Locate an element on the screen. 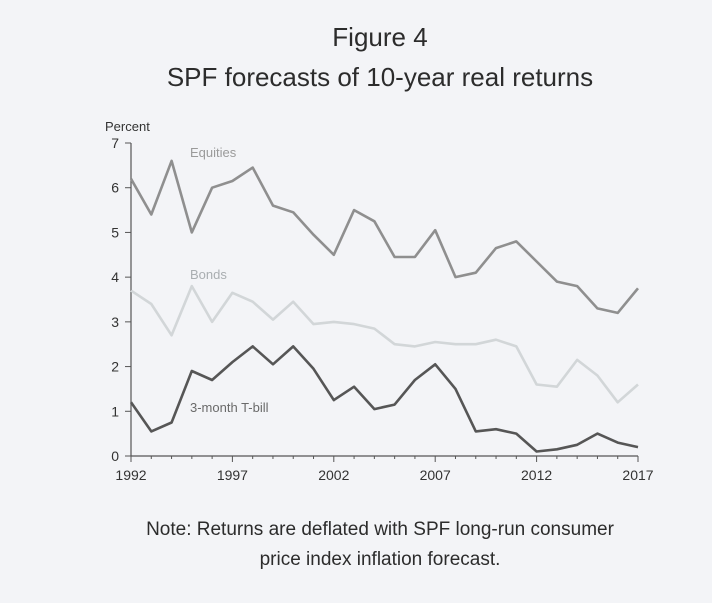 The height and width of the screenshot is (603, 712). series-label-1: Bonds is located at coordinates (208, 274).